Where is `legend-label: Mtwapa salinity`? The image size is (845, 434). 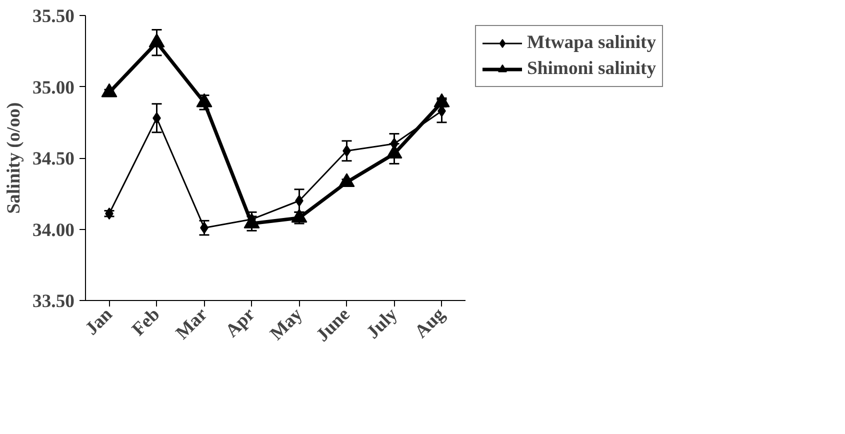
legend-label: Mtwapa salinity is located at coordinates (591, 43).